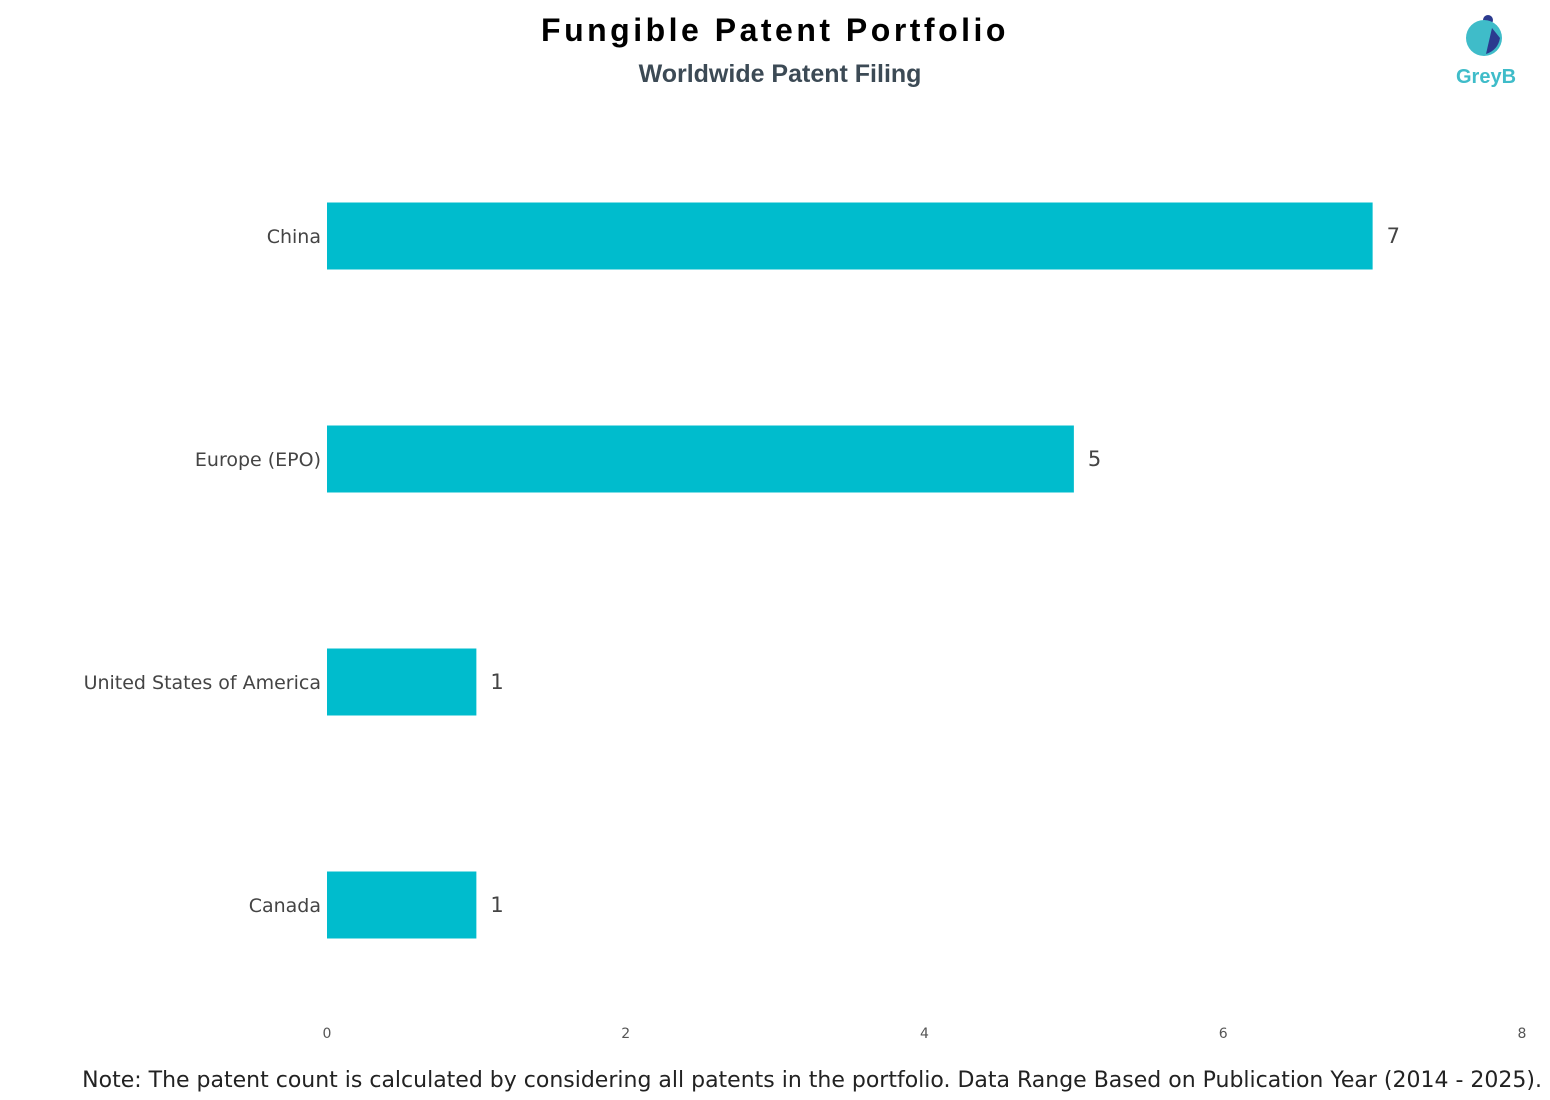 This screenshot has height=1100, width=1550. Describe the element at coordinates (1522, 1034) in the screenshot. I see `x-tick-label: 8` at that location.